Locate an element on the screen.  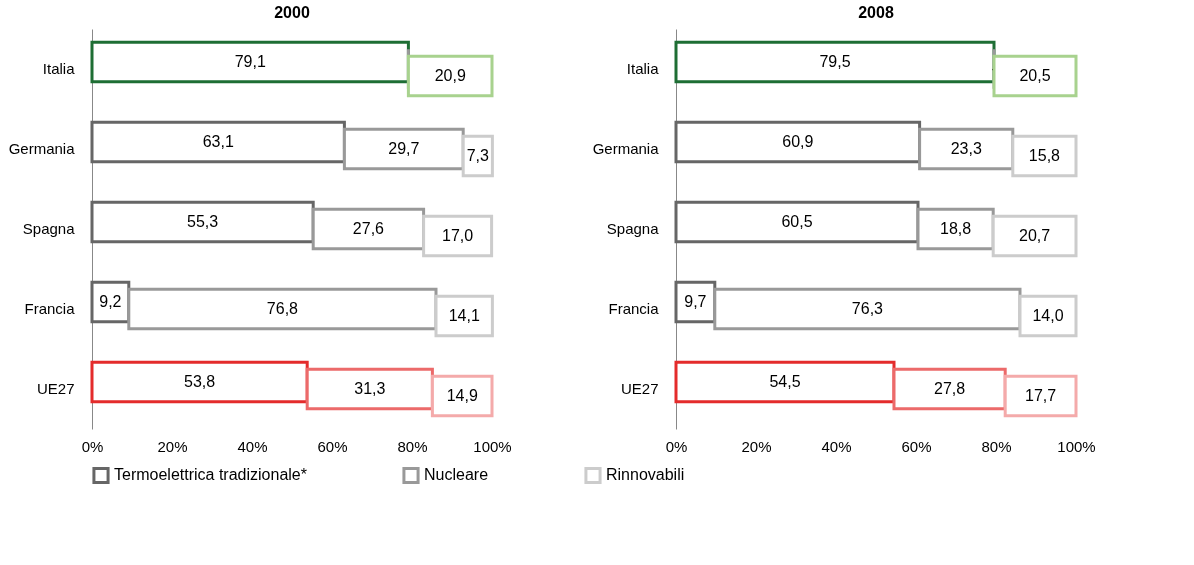
data-label: 54,5 is located at coordinates (785, 381).